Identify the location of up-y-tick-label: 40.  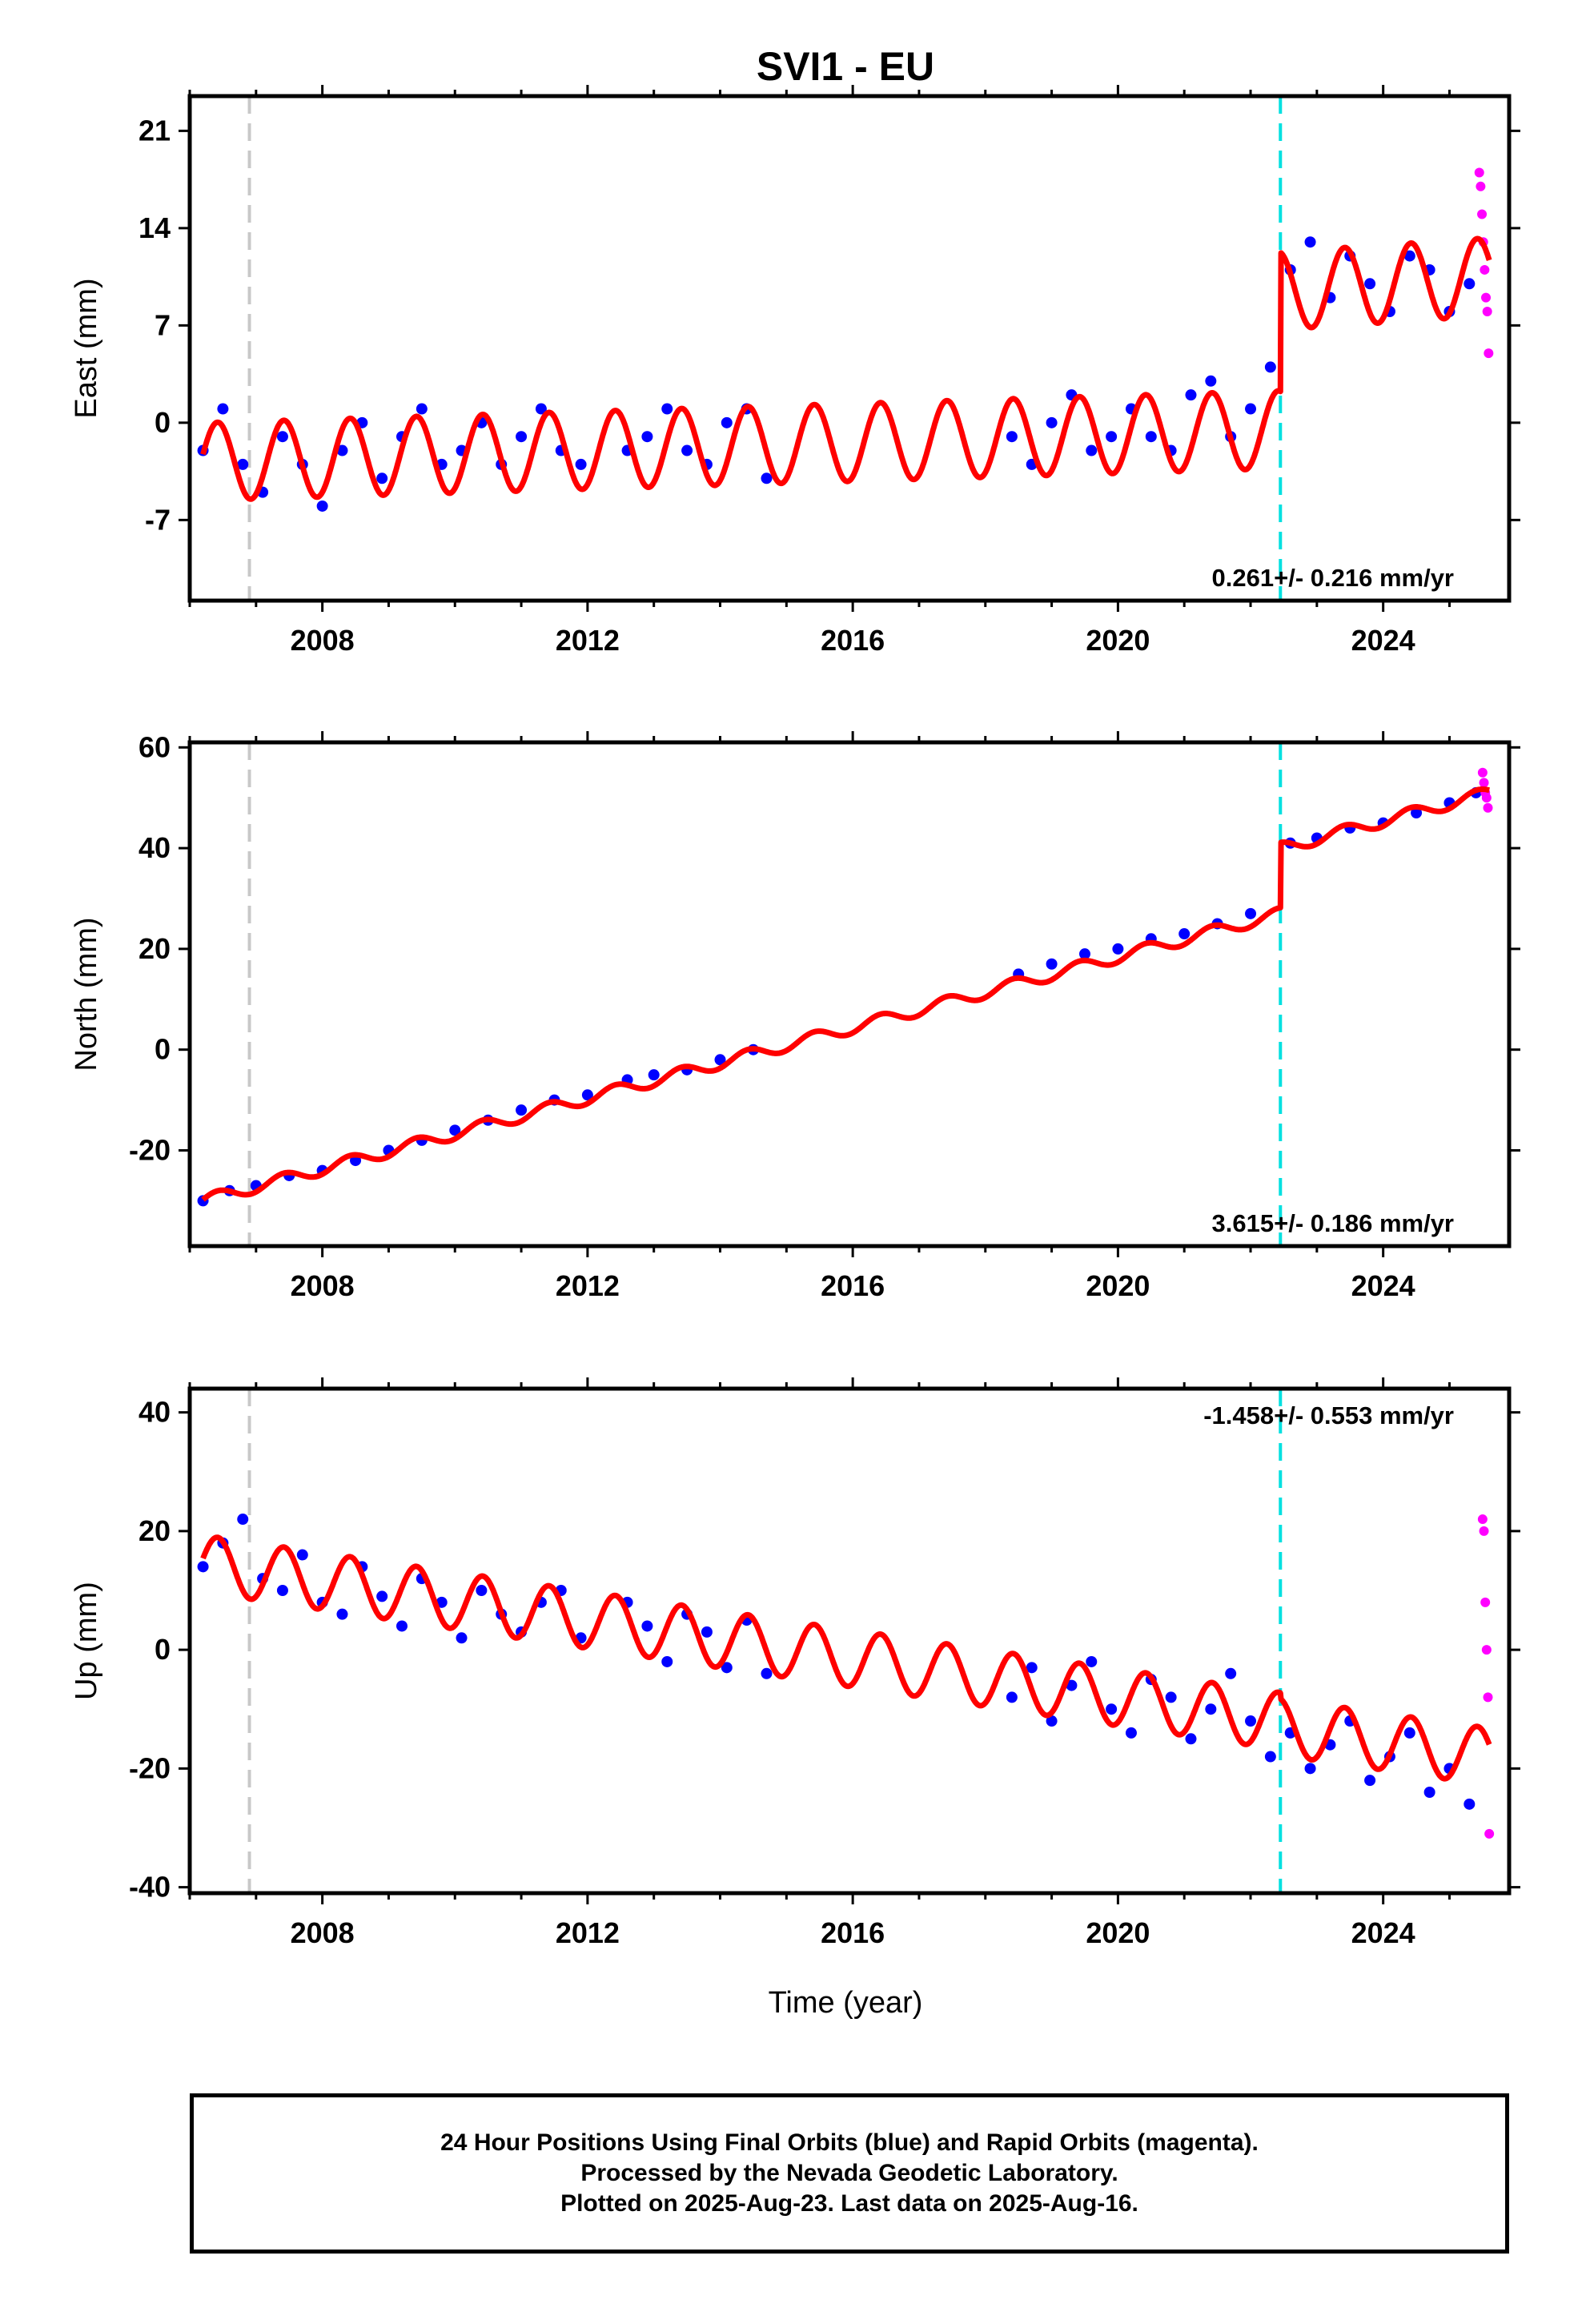
(155, 1412).